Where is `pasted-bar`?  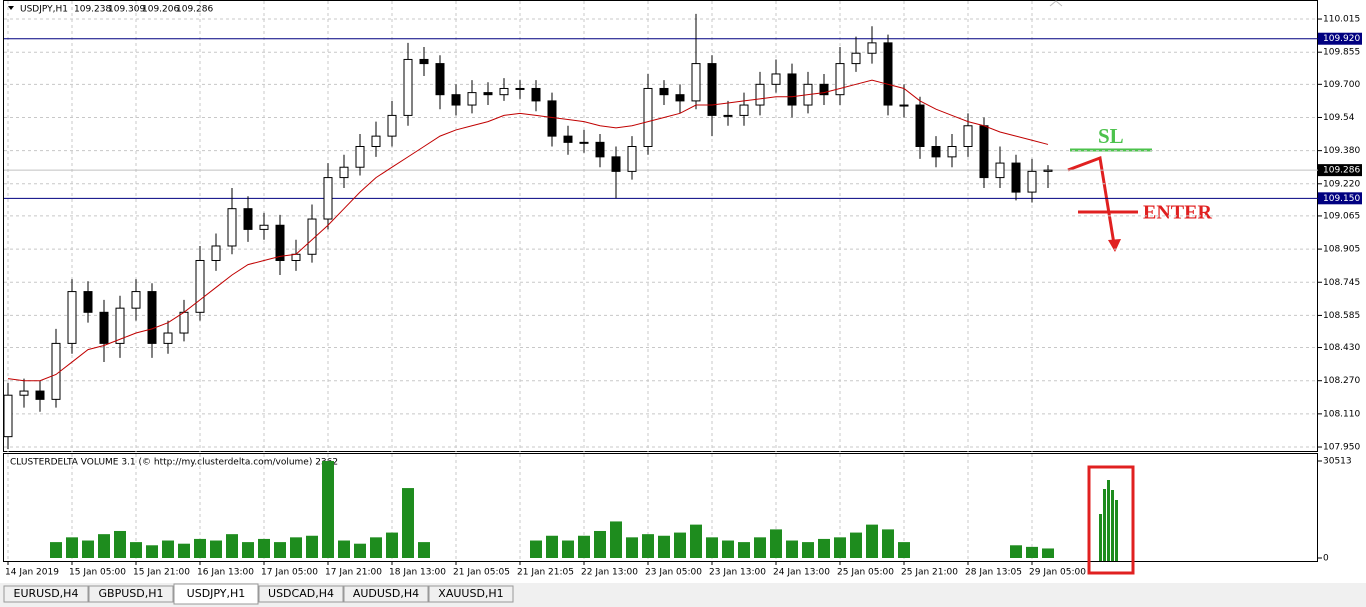 pasted-bar is located at coordinates (1112, 525).